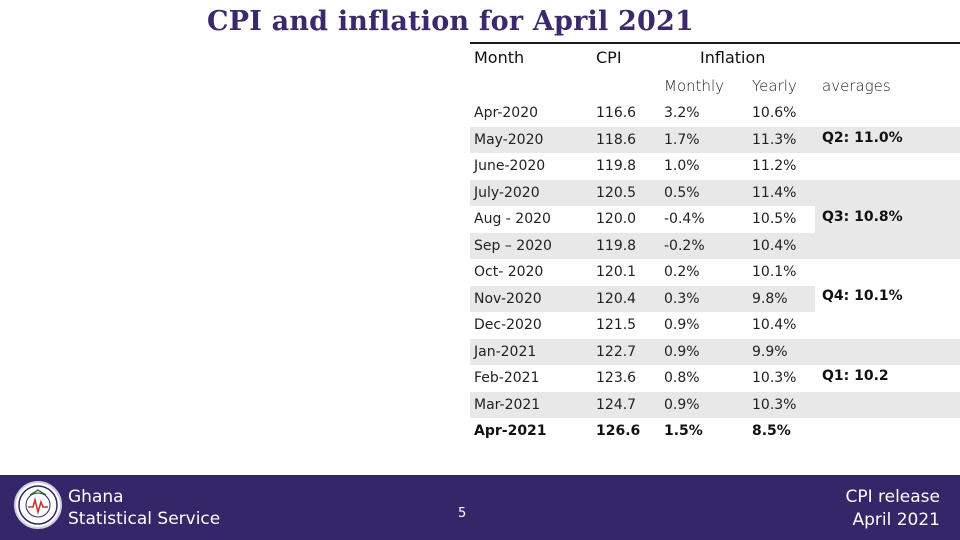 This screenshot has width=960, height=540. Describe the element at coordinates (715, 140) in the screenshot. I see `table-row: May-2020 118.6 1.7% 11.3%` at that location.